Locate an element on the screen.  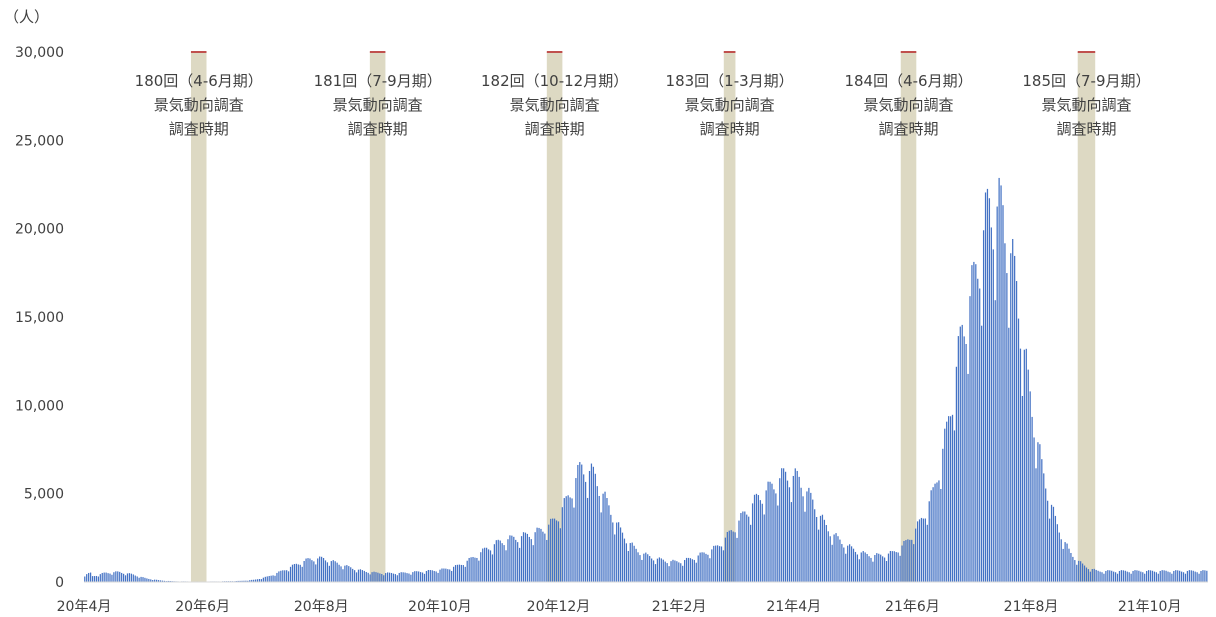
y-tick-label: 25,000 is located at coordinates (39, 141).